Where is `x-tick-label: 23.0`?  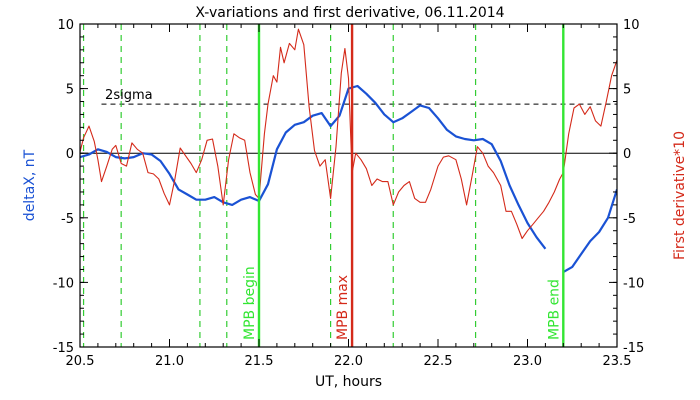 x-tick-label: 23.0 is located at coordinates (527, 361).